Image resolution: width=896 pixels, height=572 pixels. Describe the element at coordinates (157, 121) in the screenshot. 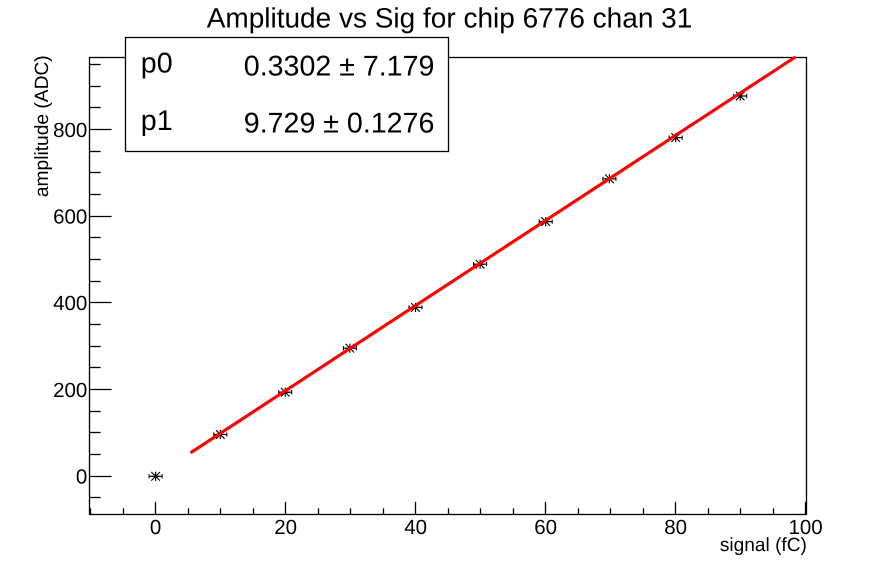

I see `svg-text: p1` at that location.